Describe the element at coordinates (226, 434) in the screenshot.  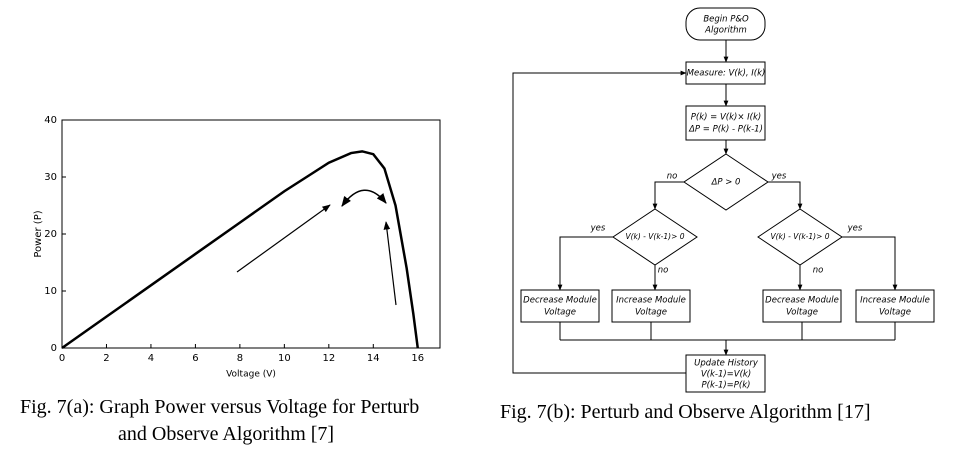
I see `caption: and Observe Algorithm [7]` at that location.